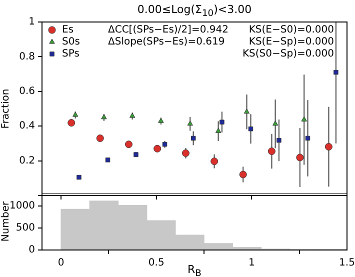  I want to click on legend-label: SPs, so click(71, 54).